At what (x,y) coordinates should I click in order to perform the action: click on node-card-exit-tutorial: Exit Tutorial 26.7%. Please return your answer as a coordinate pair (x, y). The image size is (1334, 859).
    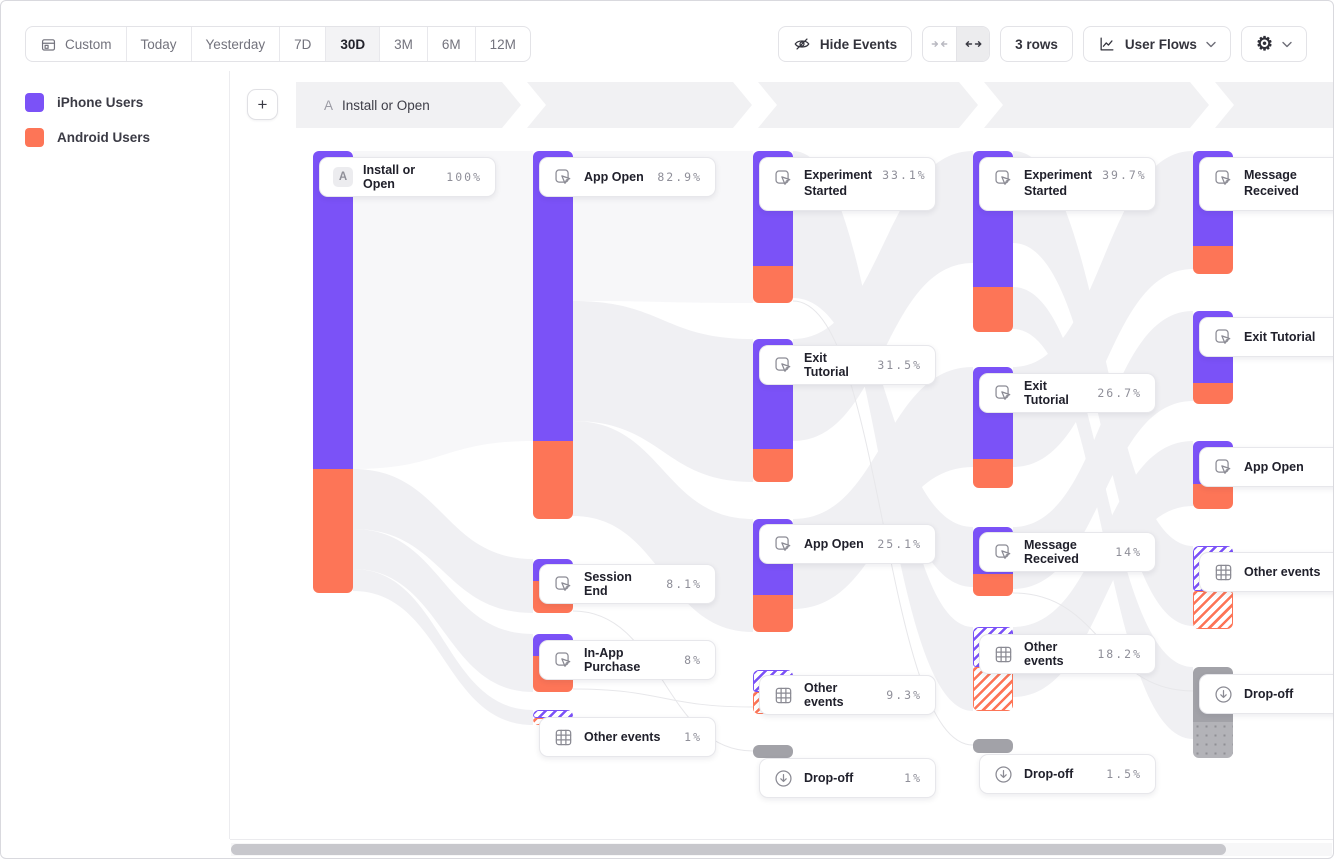
    Looking at the image, I should click on (1067, 393).